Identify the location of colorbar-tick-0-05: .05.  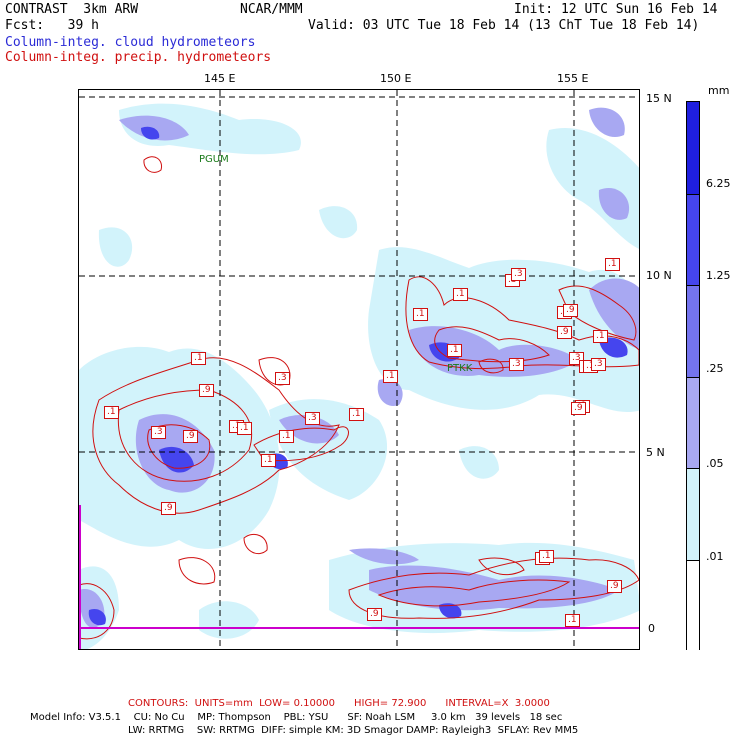
(715, 463).